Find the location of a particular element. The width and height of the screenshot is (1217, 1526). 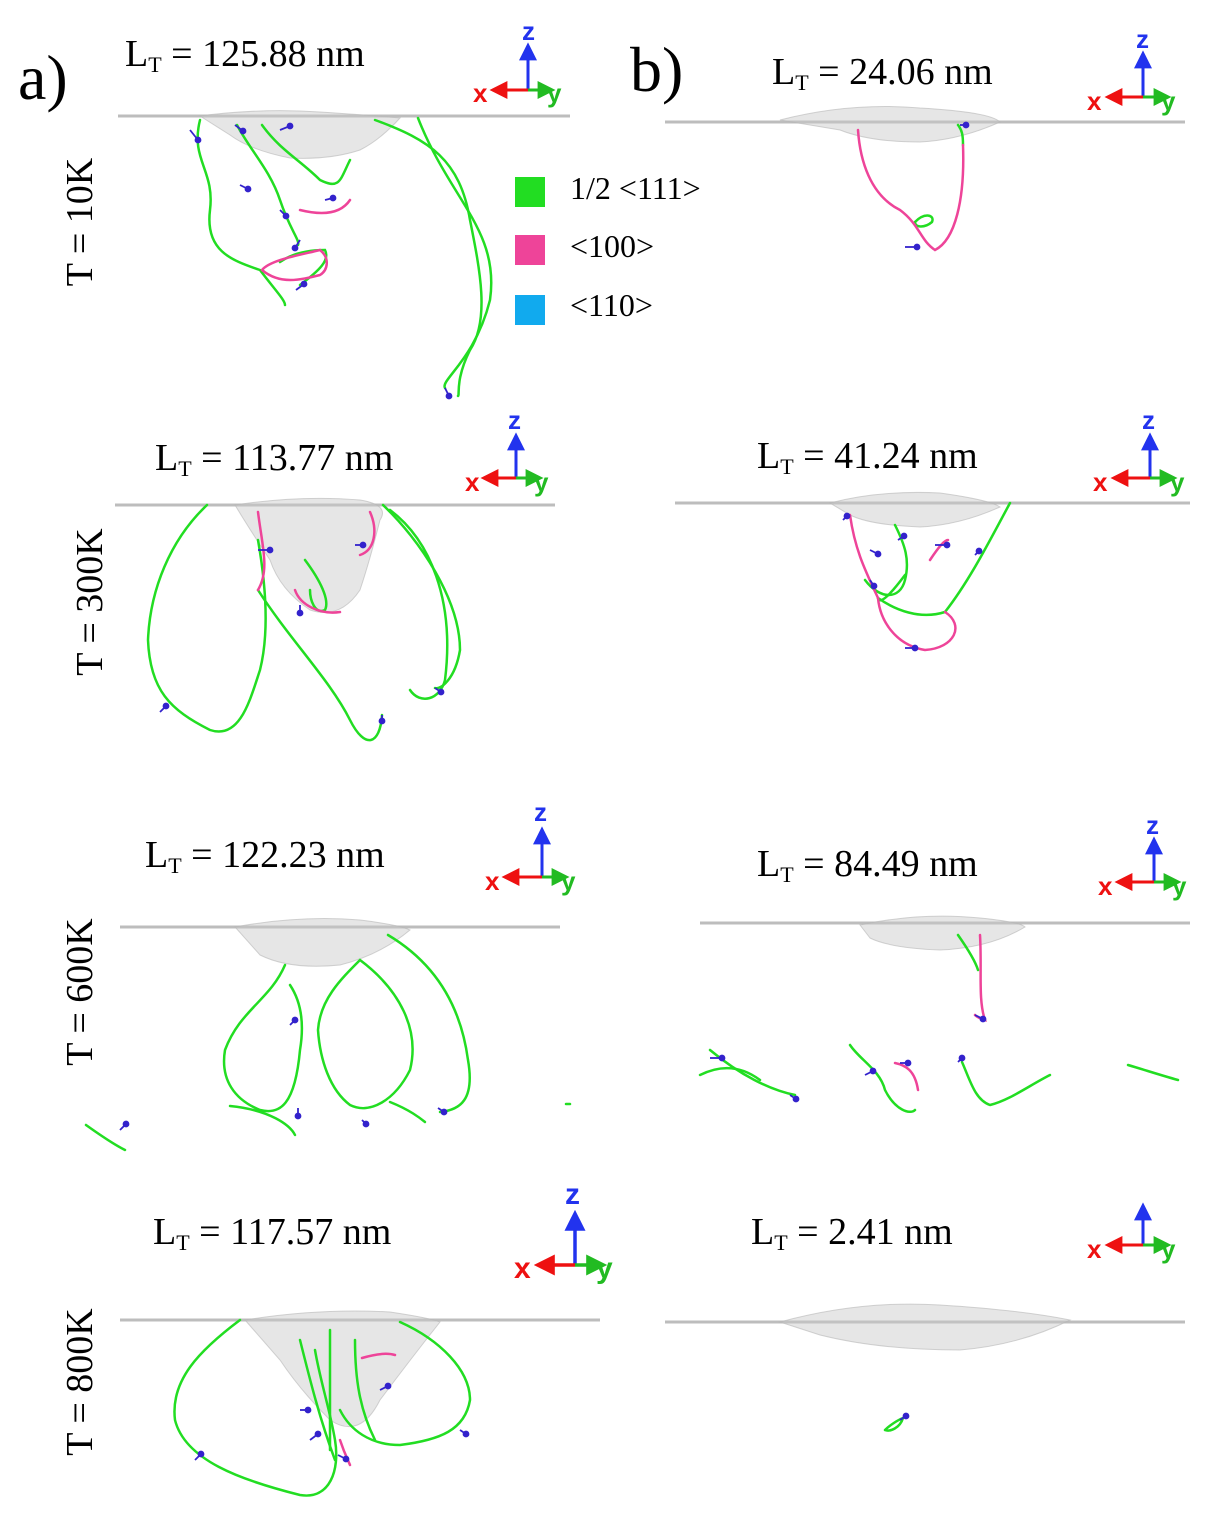

panel-label-b: b) is located at coordinates (657, 69).